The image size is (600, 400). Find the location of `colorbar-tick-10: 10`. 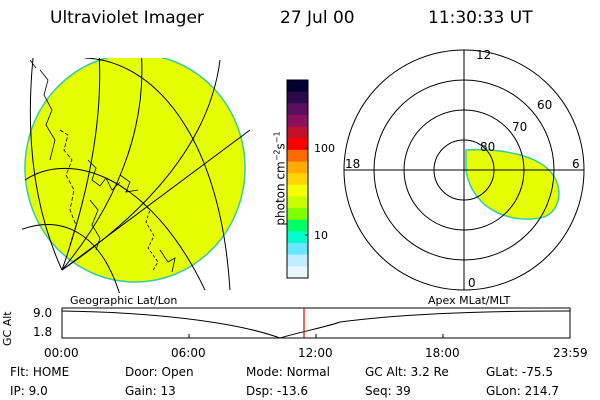

colorbar-tick-10: 10 is located at coordinates (321, 235).